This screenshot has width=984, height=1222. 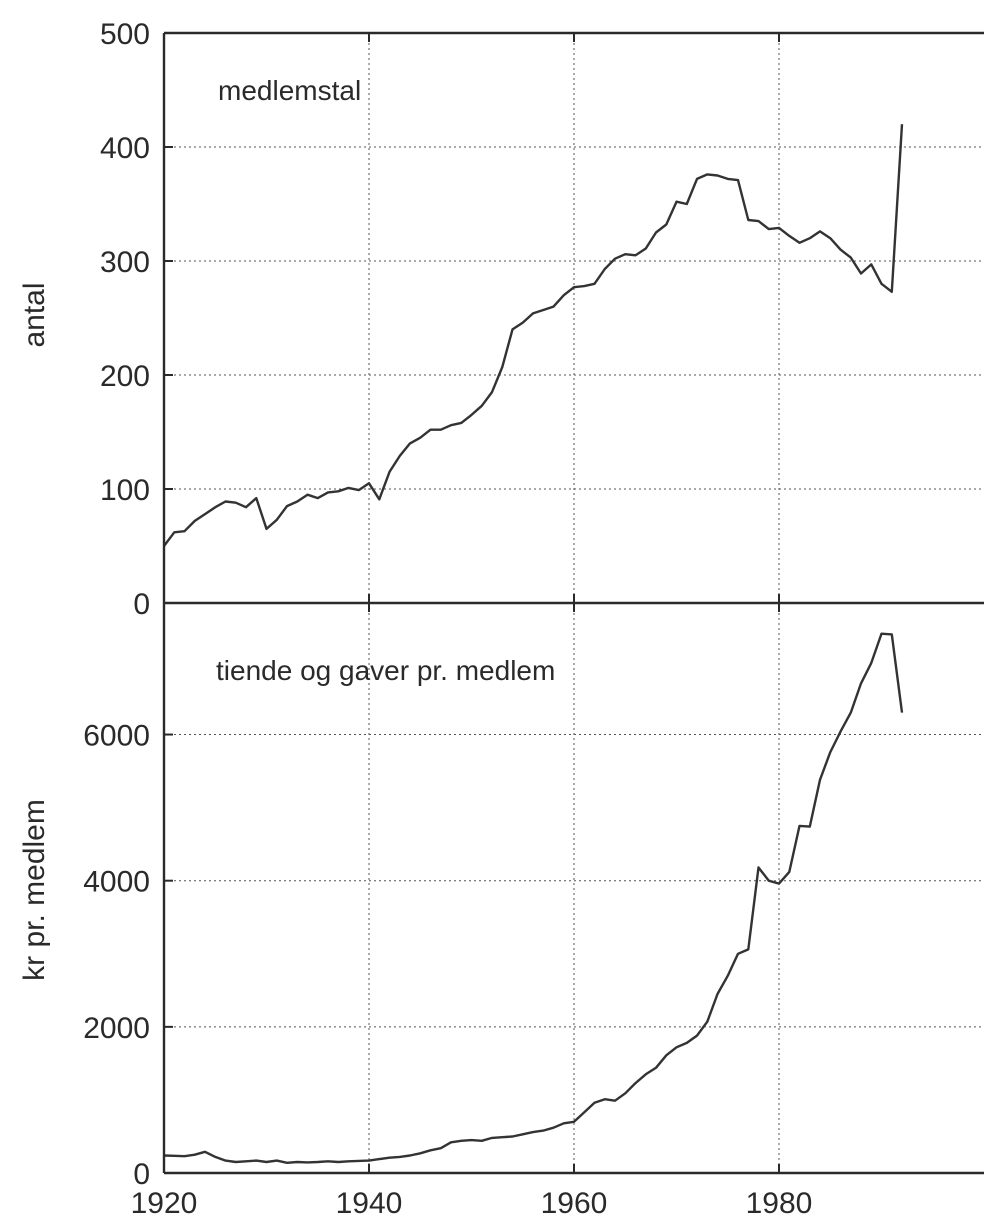 What do you see at coordinates (116, 882) in the screenshot?
I see `bottom-y-tick-label: 4000` at bounding box center [116, 882].